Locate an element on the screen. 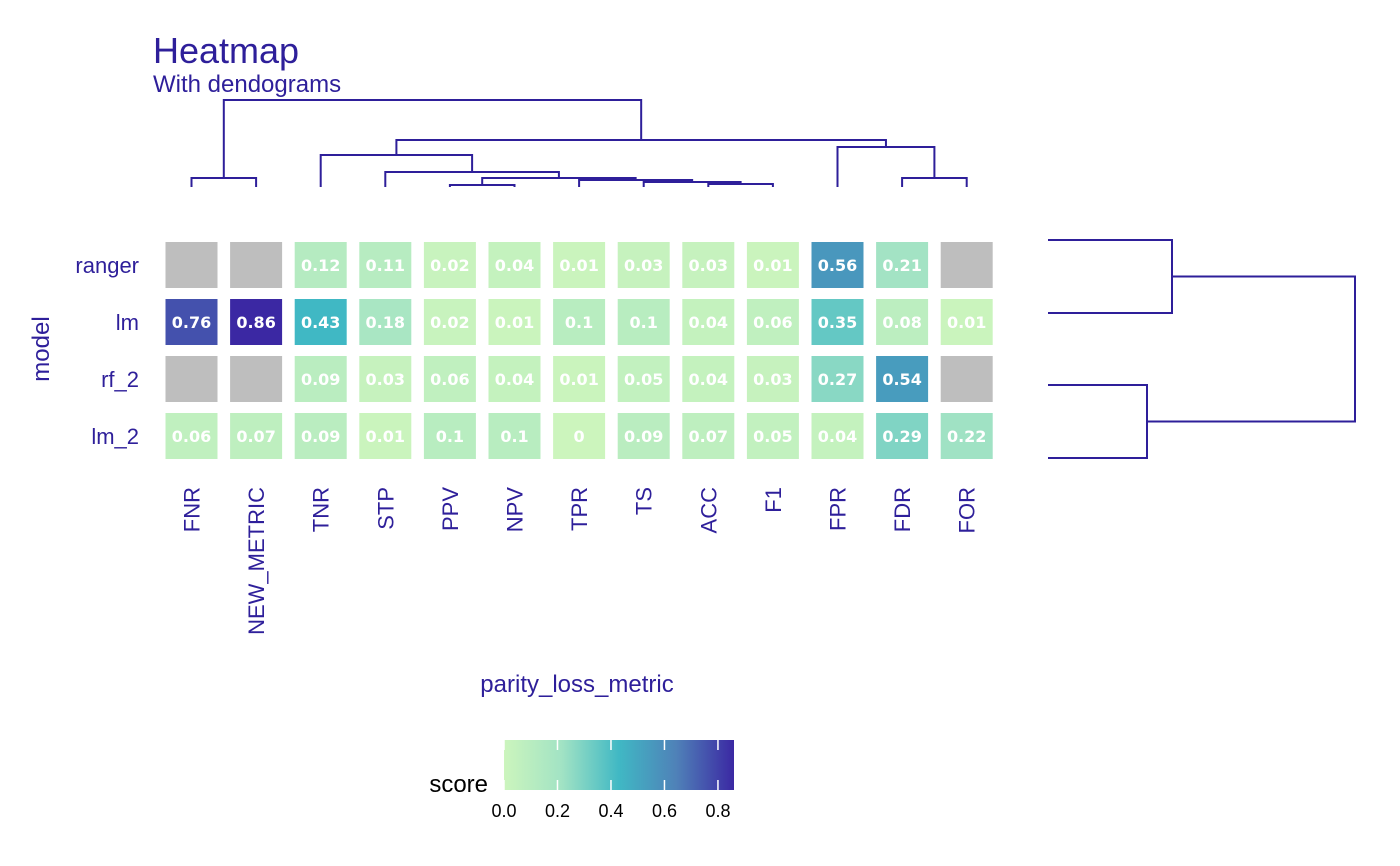 The height and width of the screenshot is (866, 1400). column-label: FOR is located at coordinates (967, 510).